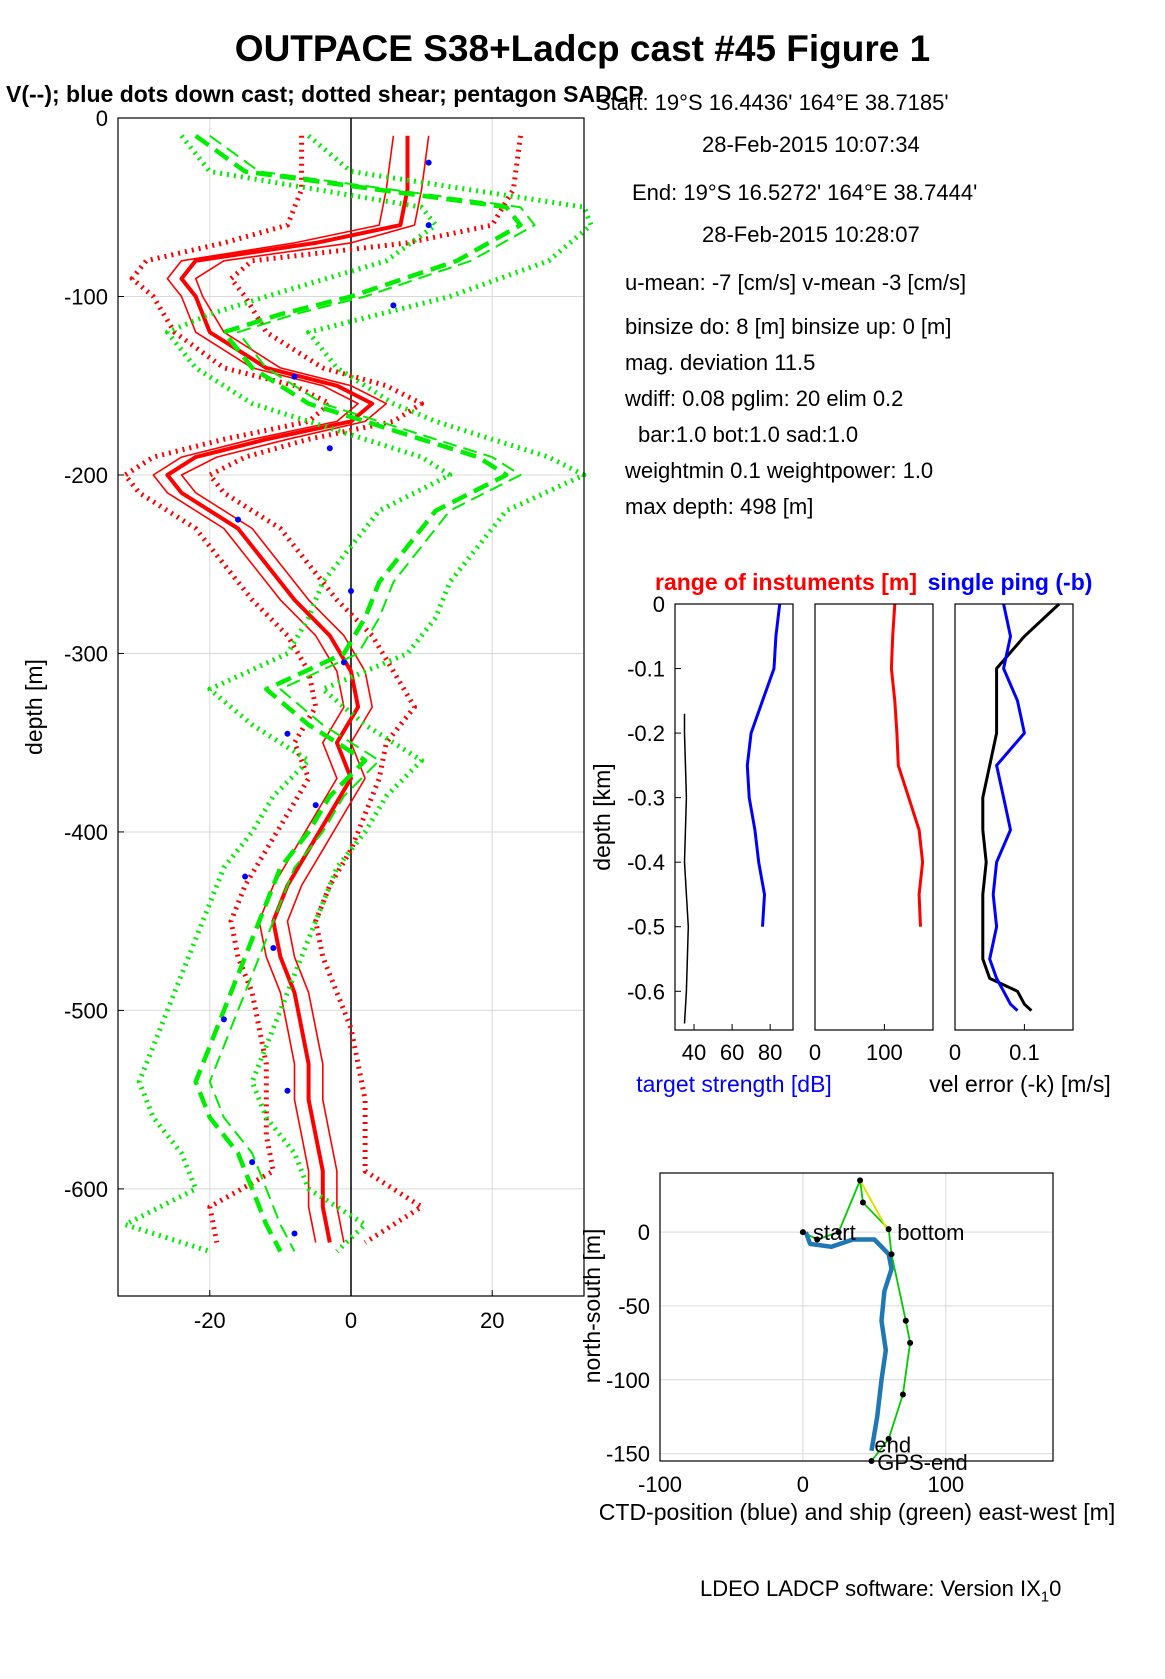  I want to click on x-axis-label-vel-error: vel error (-k) [m/s], so click(1019, 1084).